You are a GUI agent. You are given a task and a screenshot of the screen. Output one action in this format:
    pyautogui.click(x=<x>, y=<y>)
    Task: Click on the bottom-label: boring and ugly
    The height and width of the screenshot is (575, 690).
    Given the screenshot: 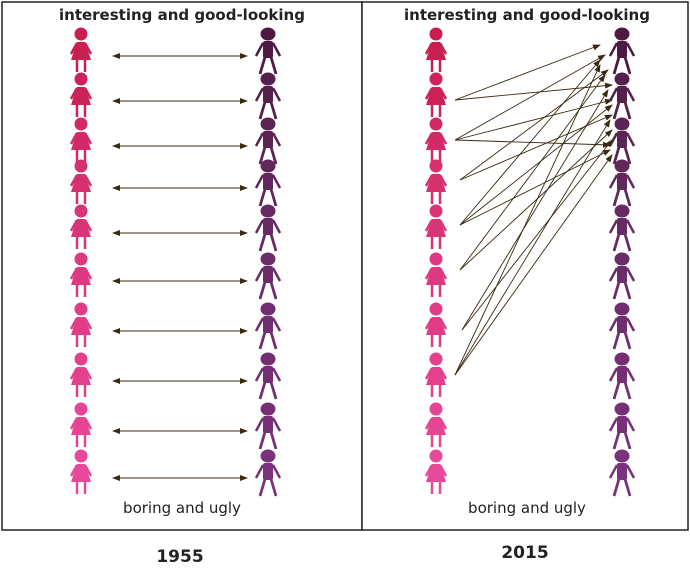 What is the action you would take?
    pyautogui.click(x=182, y=508)
    